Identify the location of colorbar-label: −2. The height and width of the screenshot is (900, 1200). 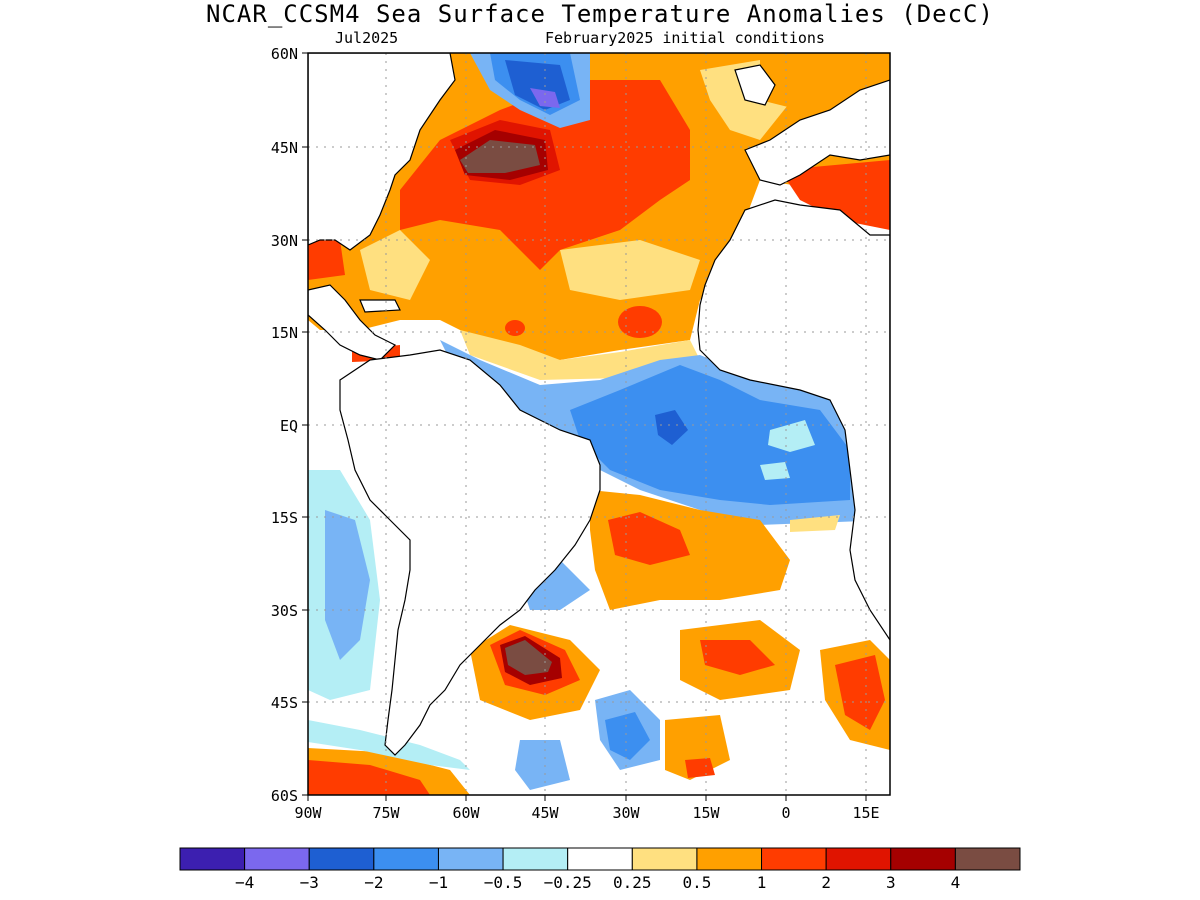
(373, 882).